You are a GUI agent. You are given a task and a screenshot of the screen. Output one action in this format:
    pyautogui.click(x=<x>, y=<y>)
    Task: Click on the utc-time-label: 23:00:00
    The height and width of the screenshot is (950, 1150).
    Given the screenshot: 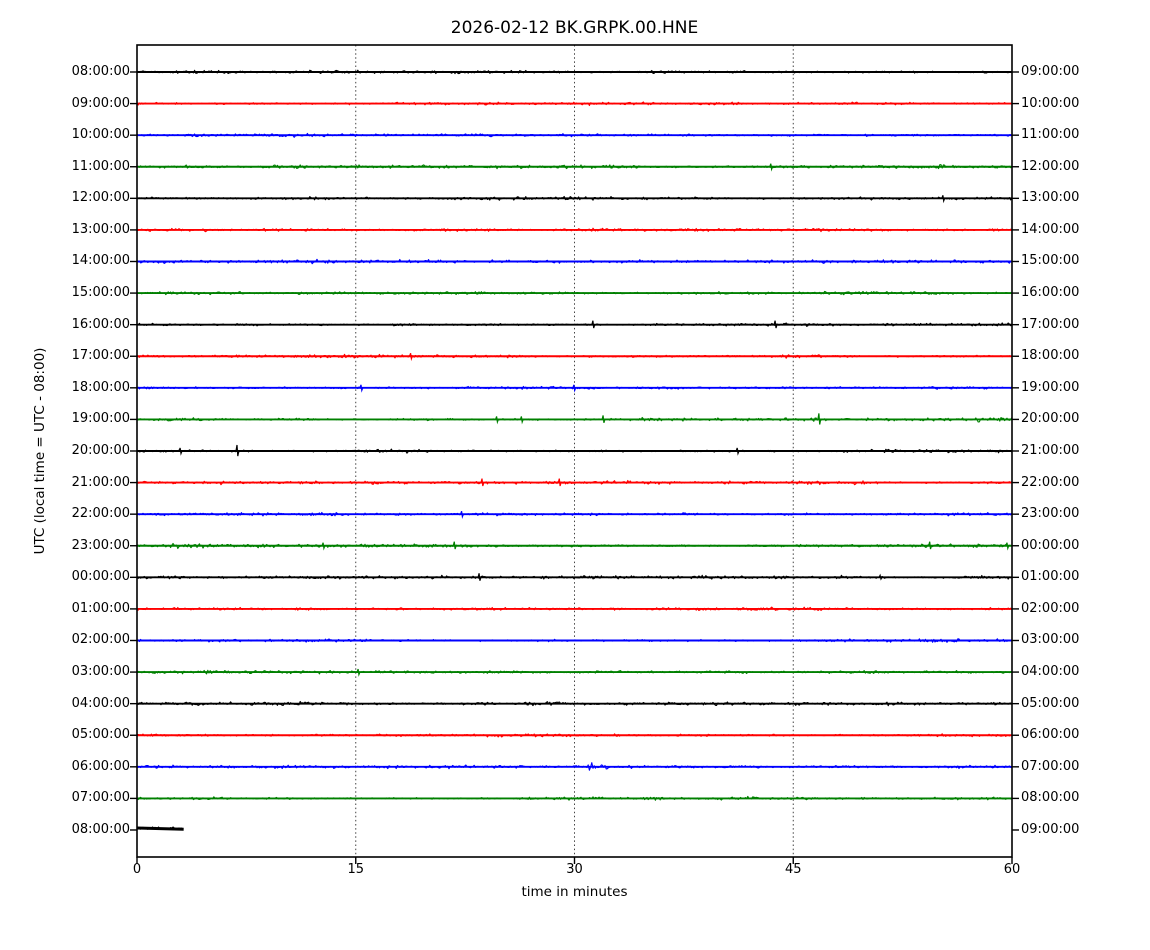 What is the action you would take?
    pyautogui.click(x=100, y=545)
    